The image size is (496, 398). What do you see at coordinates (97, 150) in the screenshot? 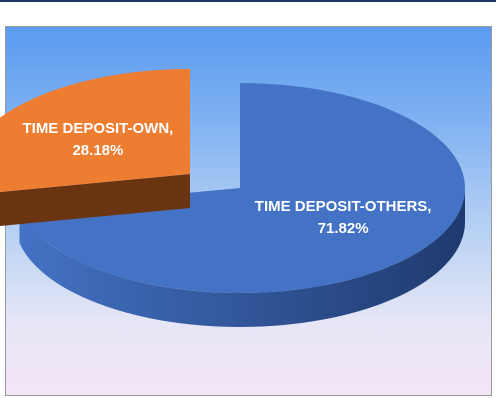
I see `data-label-value: 28.18%` at bounding box center [97, 150].